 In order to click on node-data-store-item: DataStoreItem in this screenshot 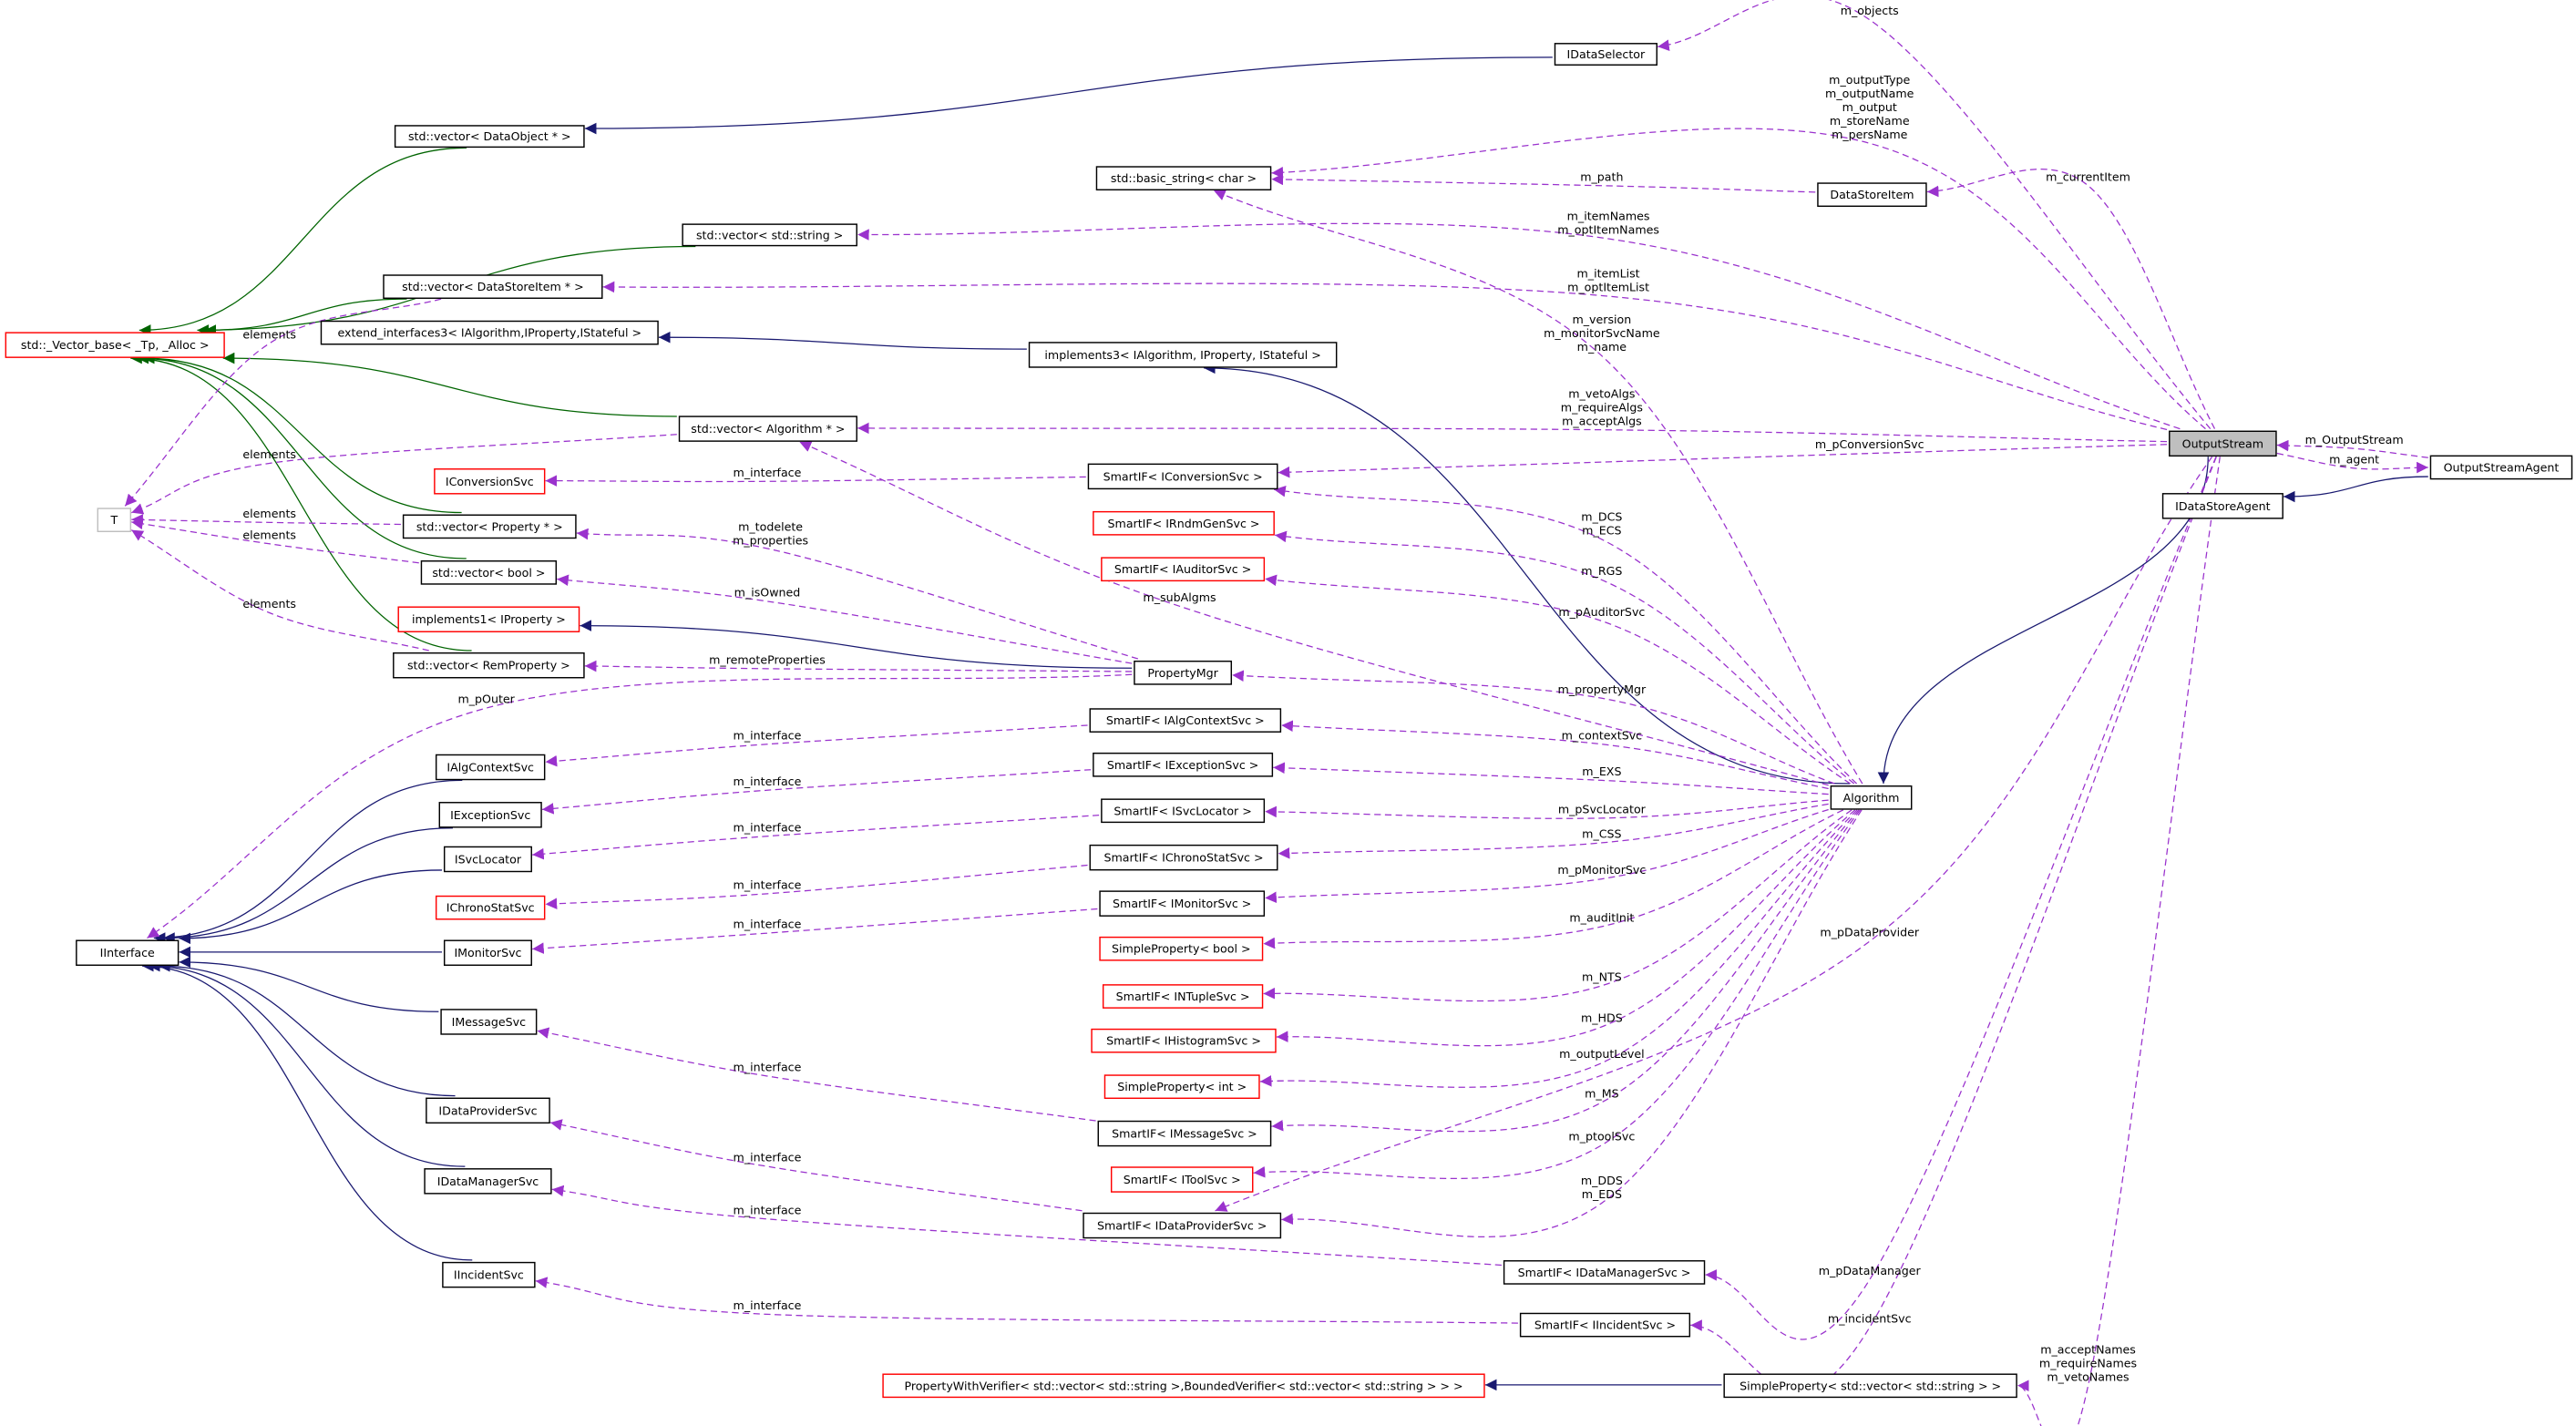, I will do `click(1872, 195)`.